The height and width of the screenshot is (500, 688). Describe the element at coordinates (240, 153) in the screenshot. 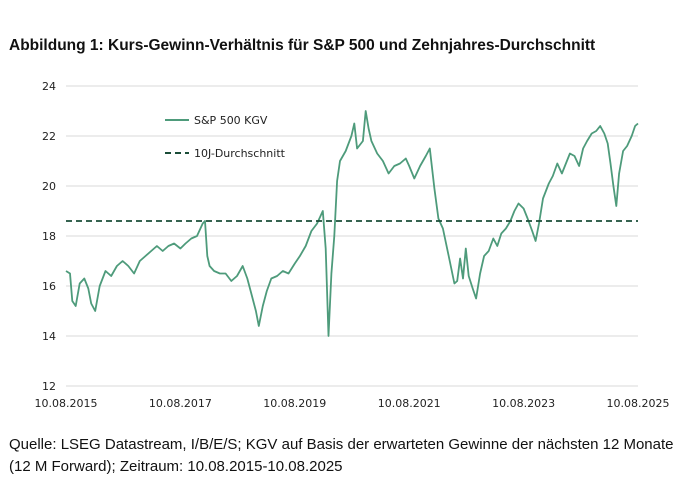

I see `legend-label: 10J-Durchschnitt` at that location.